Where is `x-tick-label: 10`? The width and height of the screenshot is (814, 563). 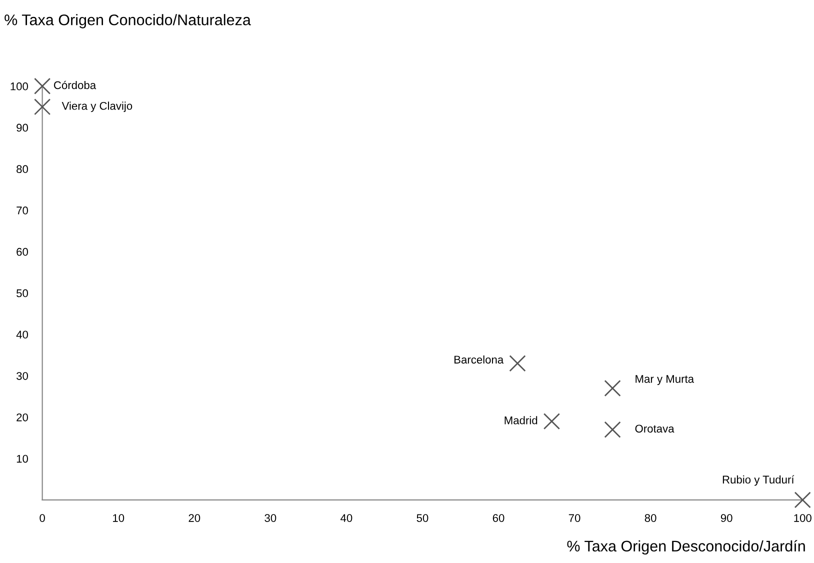
x-tick-label: 10 is located at coordinates (118, 518).